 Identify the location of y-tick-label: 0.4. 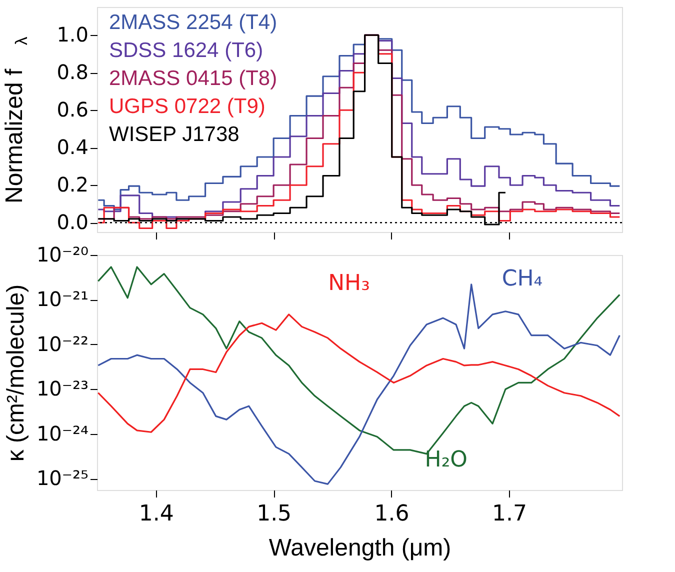
(72, 147).